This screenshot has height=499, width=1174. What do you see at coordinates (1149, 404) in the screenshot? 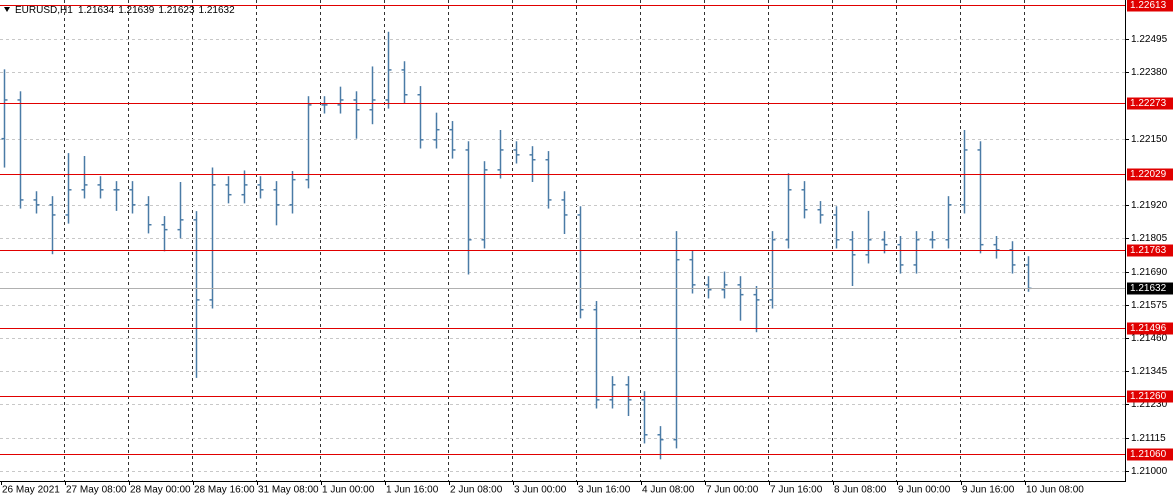
I see `y-tick-label: 1.21230` at bounding box center [1149, 404].